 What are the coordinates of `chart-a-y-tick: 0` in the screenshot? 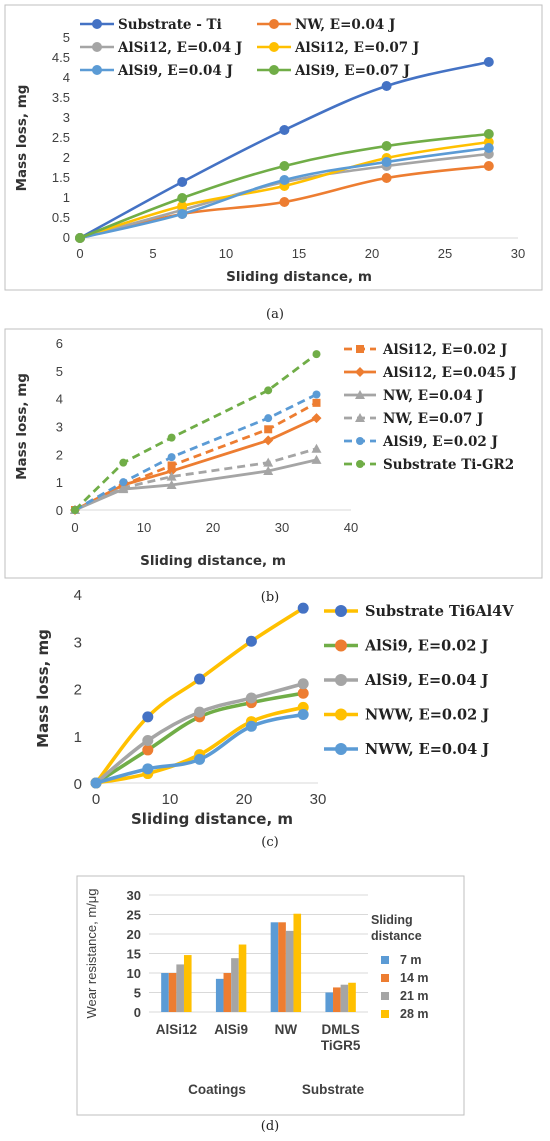 It's located at (66, 237).